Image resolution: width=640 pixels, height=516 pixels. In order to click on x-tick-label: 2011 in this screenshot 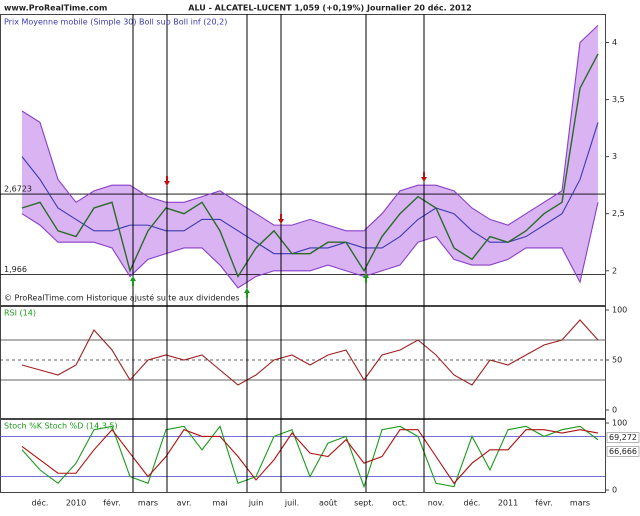, I will do `click(508, 503)`.